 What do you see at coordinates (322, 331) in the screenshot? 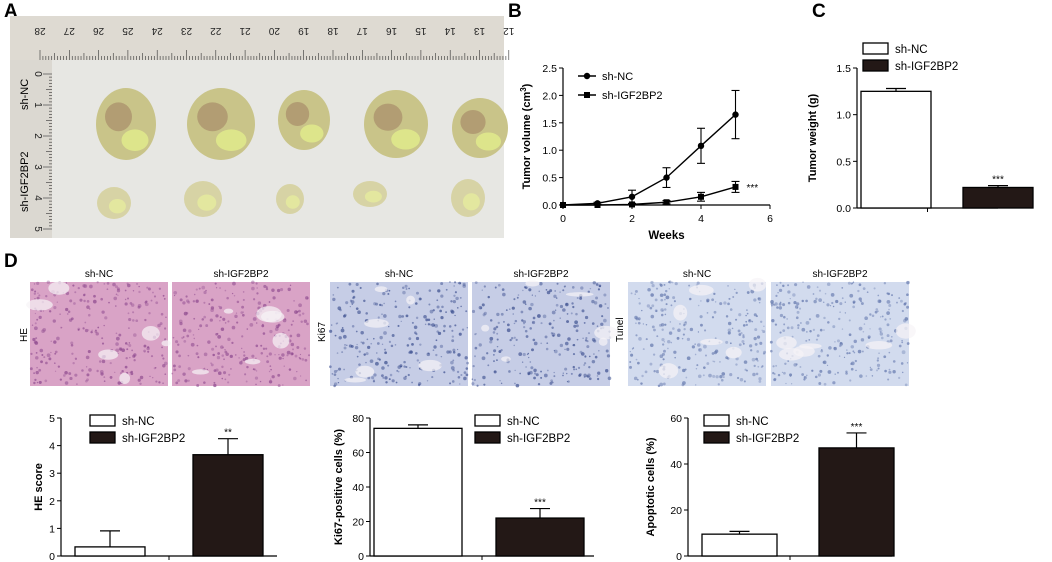
I see `histology-row-label: Ki67` at bounding box center [322, 331].